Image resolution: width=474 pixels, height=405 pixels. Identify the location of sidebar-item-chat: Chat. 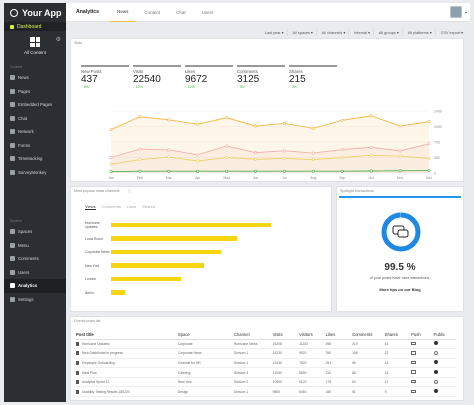
(35, 119).